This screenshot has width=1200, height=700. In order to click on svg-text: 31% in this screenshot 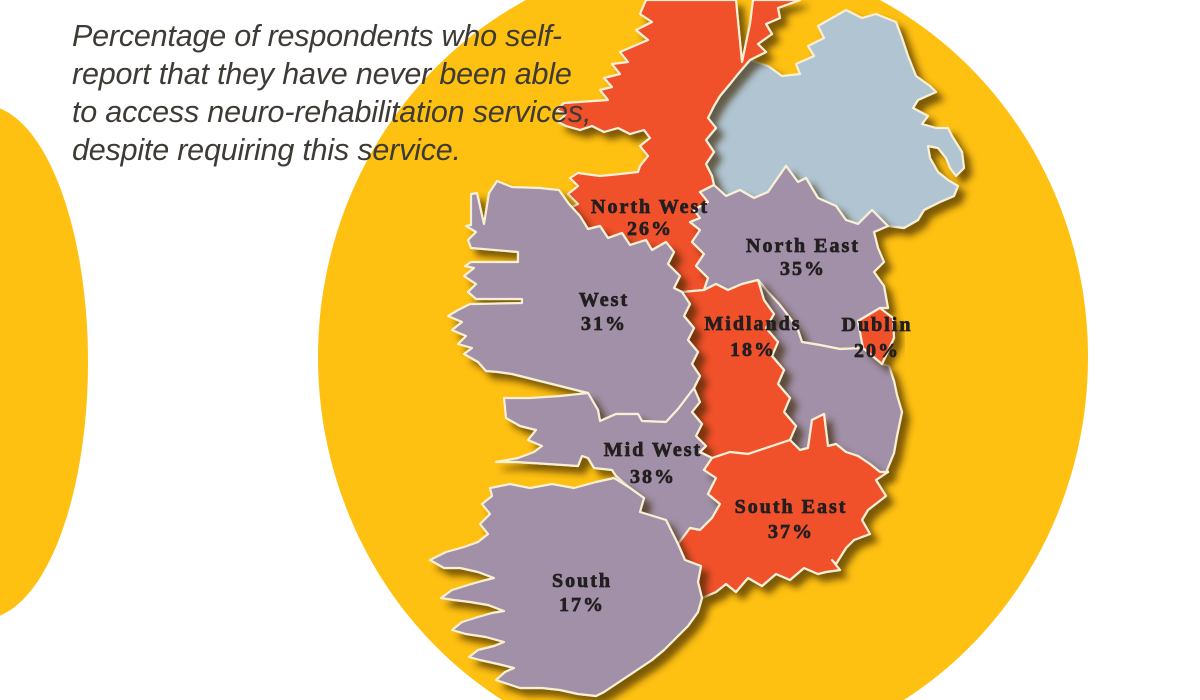, I will do `click(604, 324)`.